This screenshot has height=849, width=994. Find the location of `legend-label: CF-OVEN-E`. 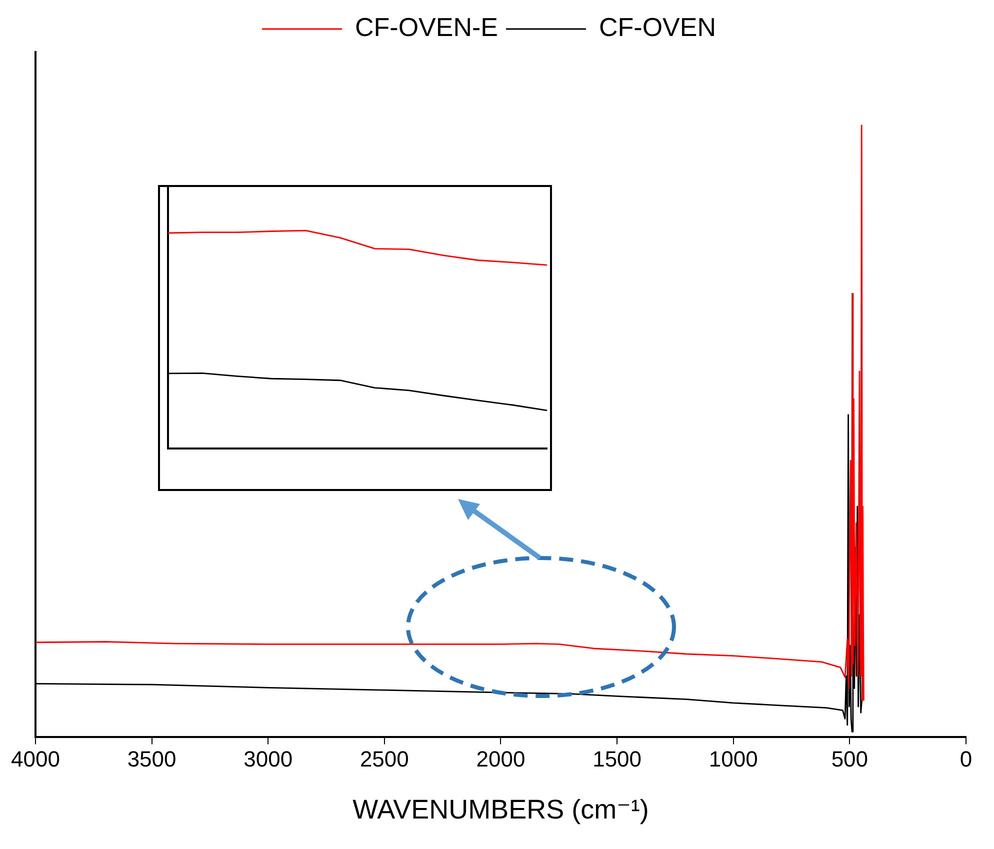

legend-label: CF-OVEN-E is located at coordinates (426, 27).